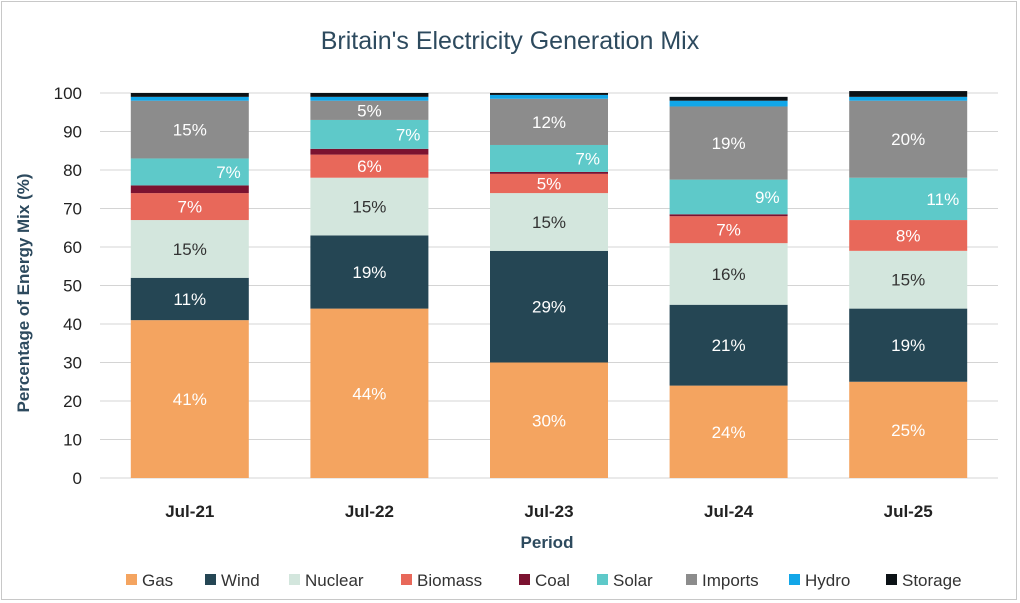 The image size is (1020, 603). I want to click on data-label: 21%, so click(729, 345).